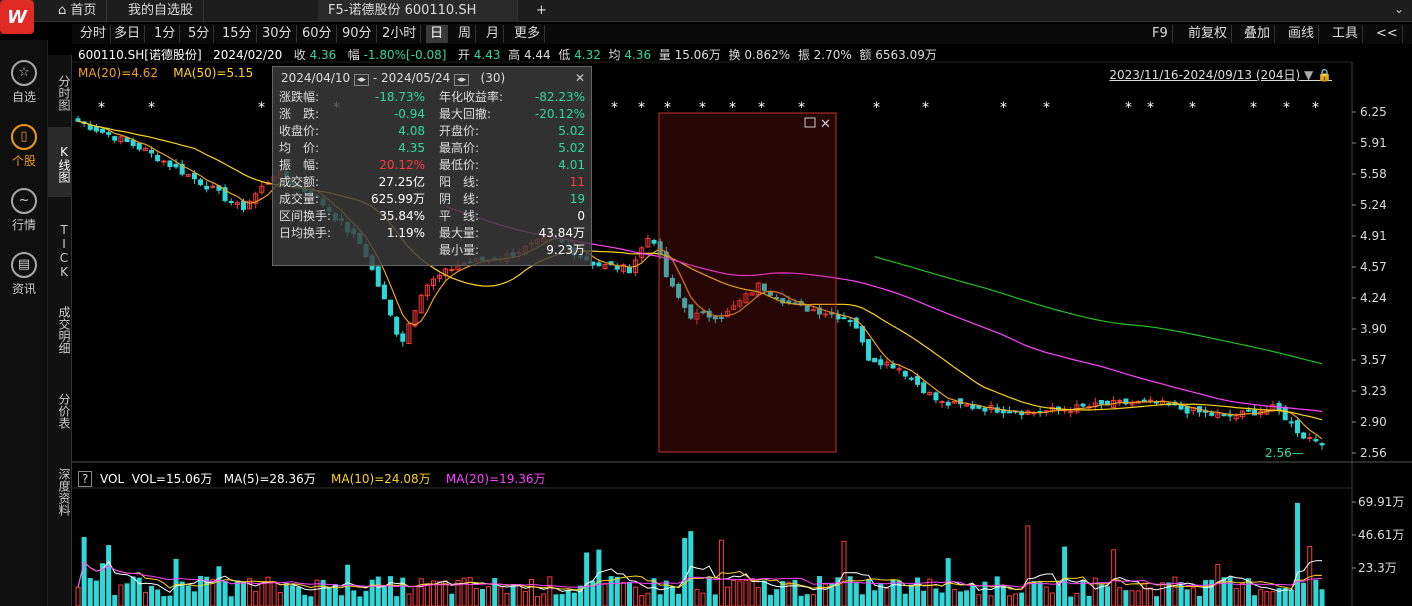  Describe the element at coordinates (17, 17) in the screenshot. I see `app-logo: W` at that location.